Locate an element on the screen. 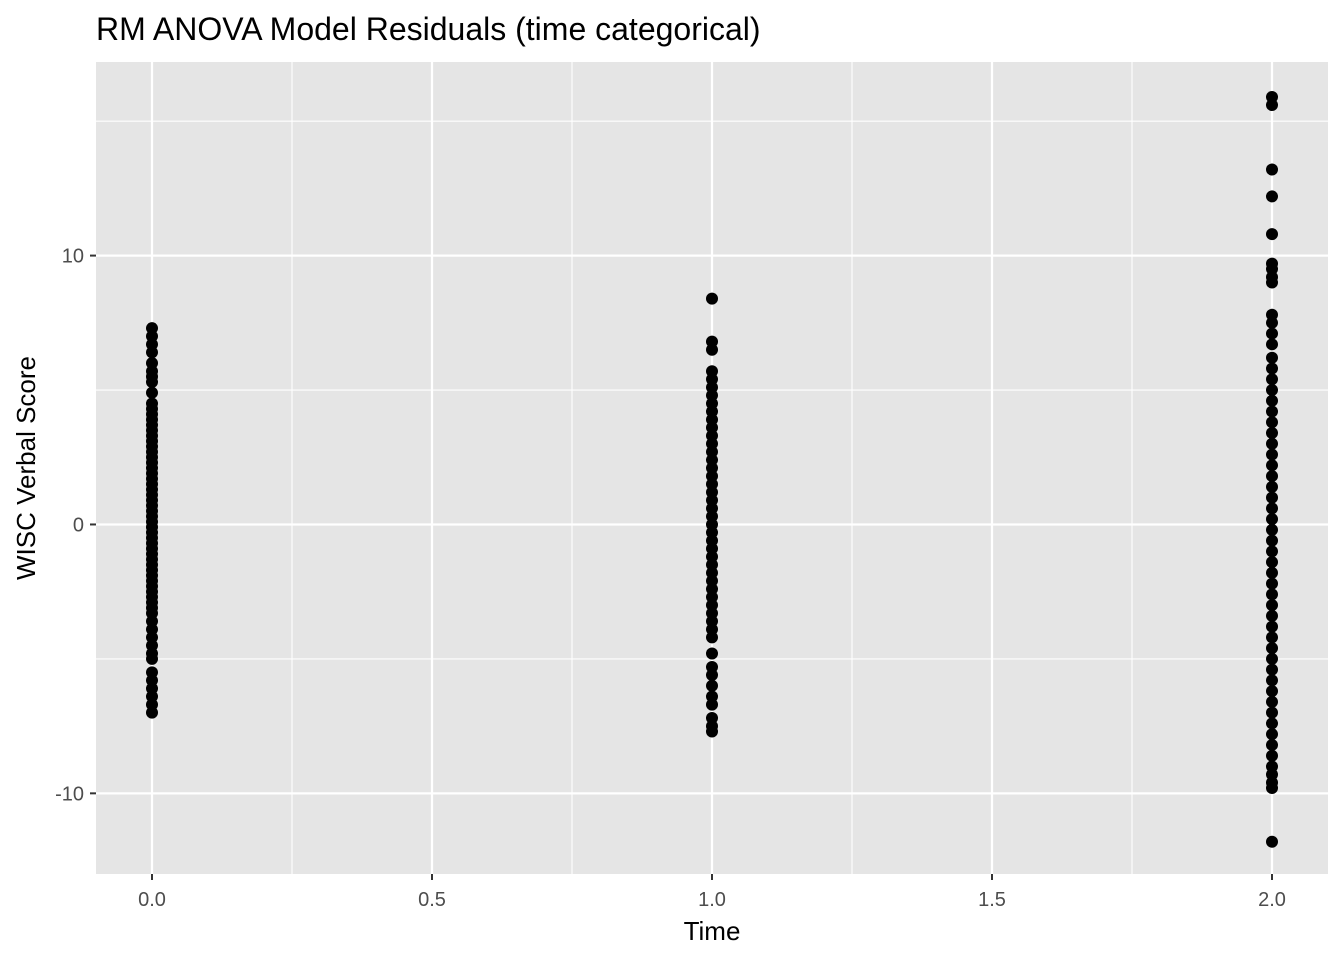 The height and width of the screenshot is (960, 1344). y-tick-label: 10 is located at coordinates (73, 257).